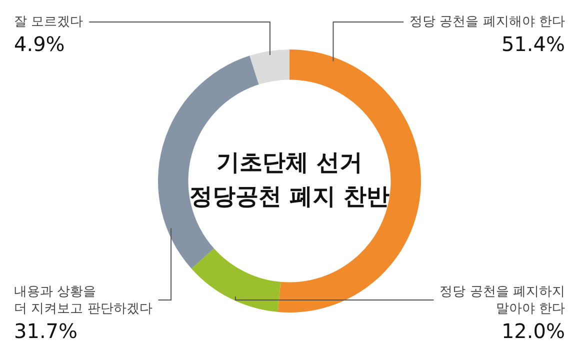 The image size is (579, 362). What do you see at coordinates (39, 44) in the screenshot?
I see `data-label: 4.9%` at bounding box center [39, 44].